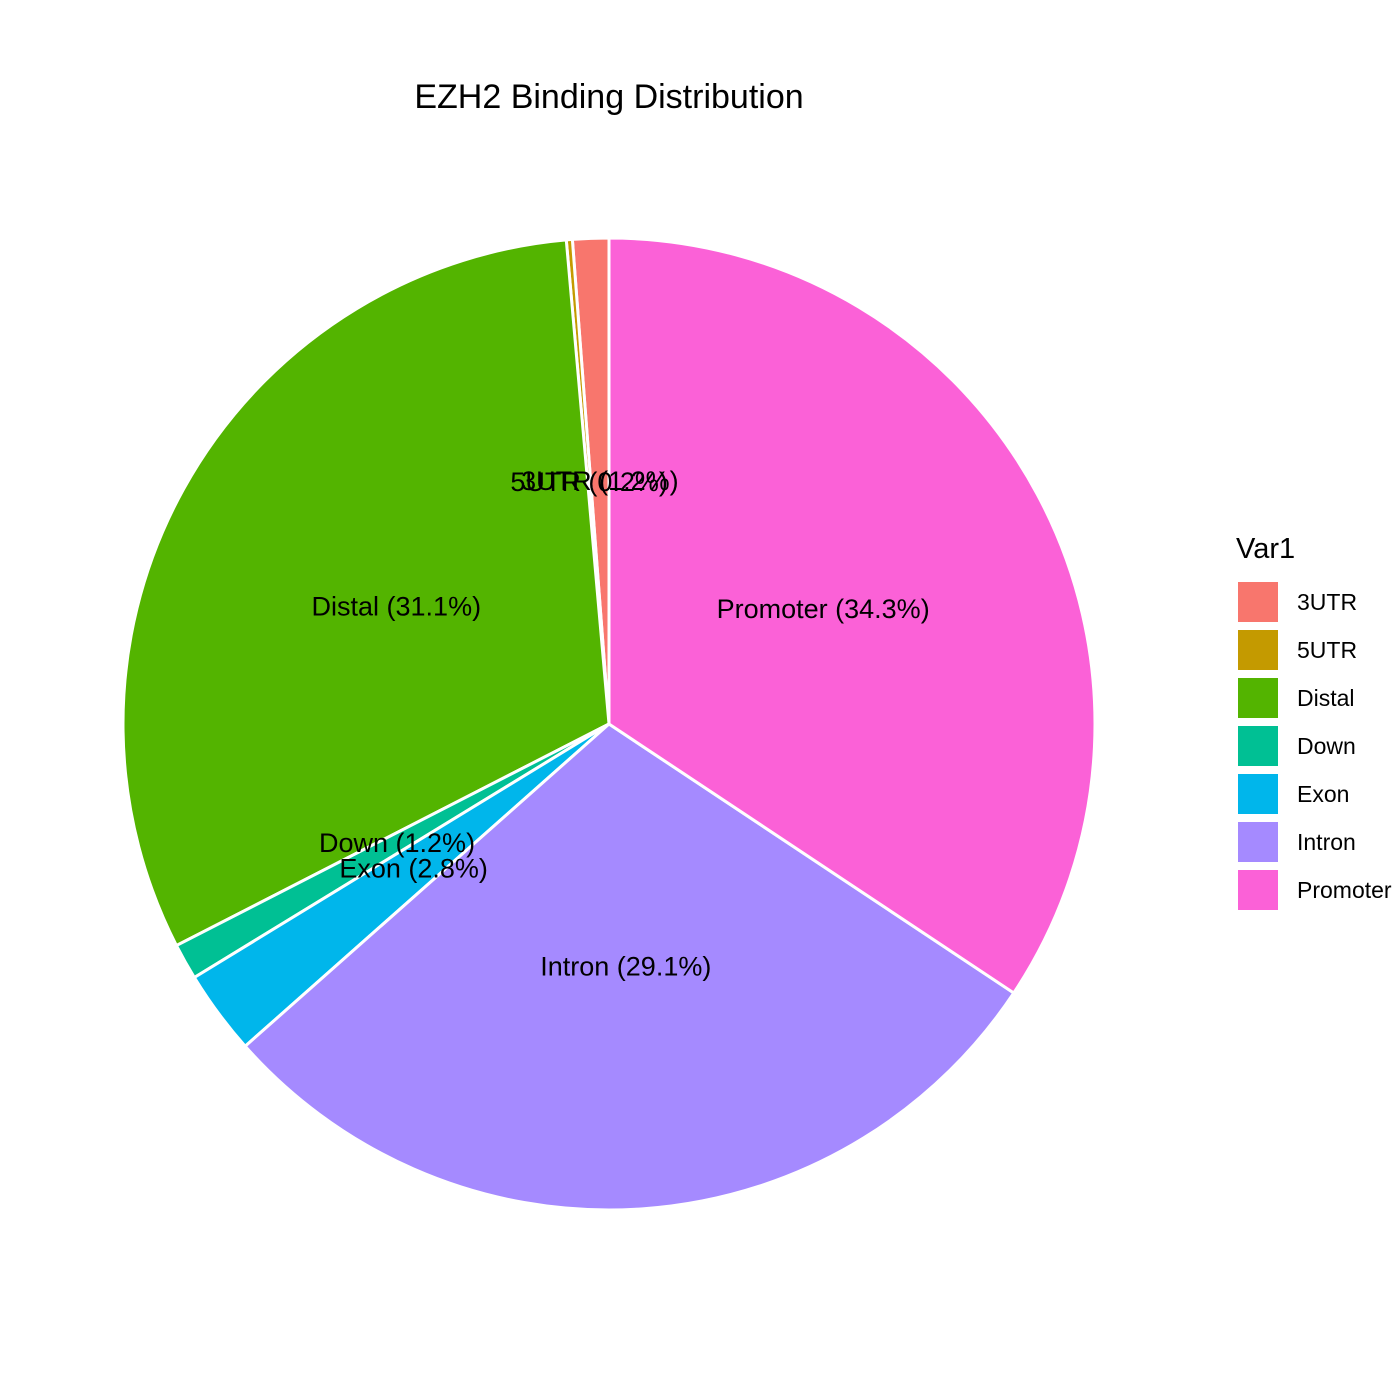  I want to click on legend-swatch-down, so click(1258, 746).